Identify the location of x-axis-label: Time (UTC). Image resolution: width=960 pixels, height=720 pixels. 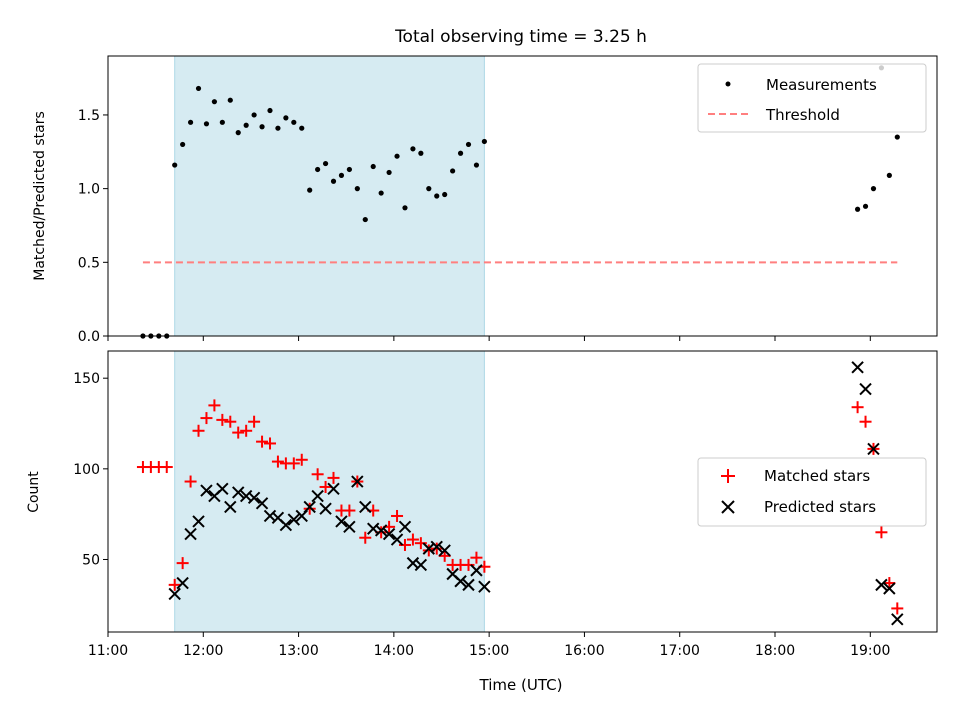
(521, 685).